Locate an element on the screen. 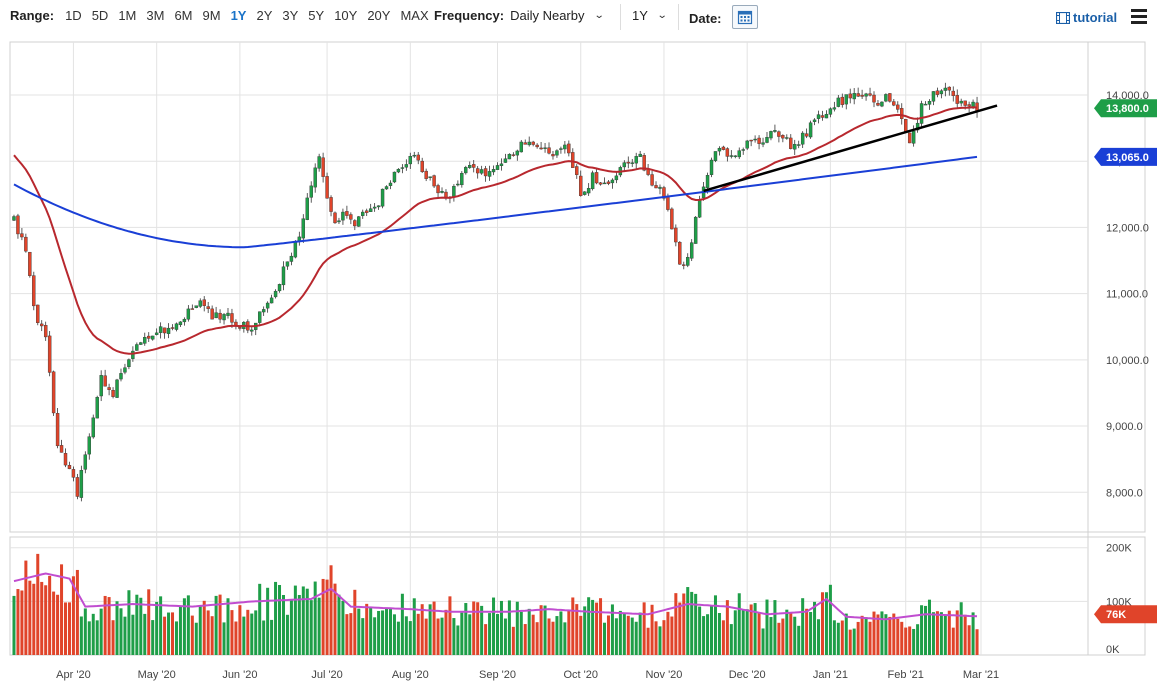  range-button-6m: 6M is located at coordinates (183, 15).